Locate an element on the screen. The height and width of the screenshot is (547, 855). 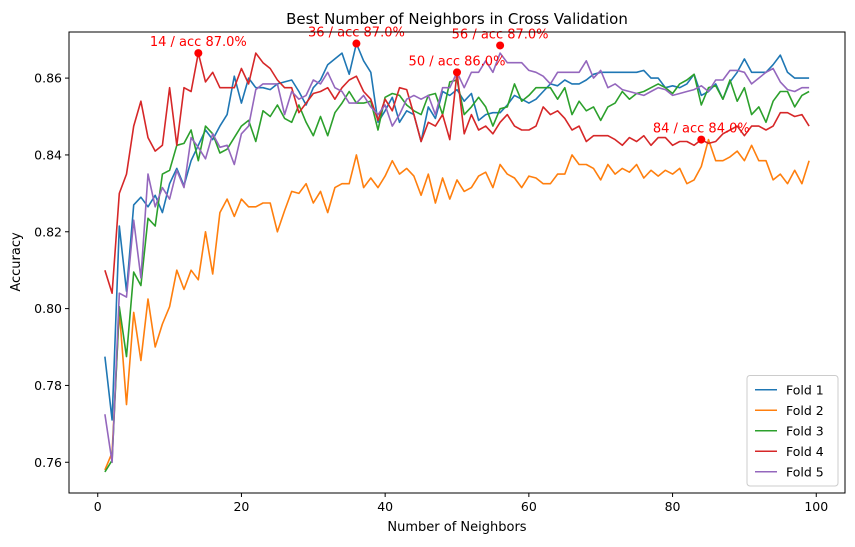
y-tick-label: 0.76 is located at coordinates (48, 462).